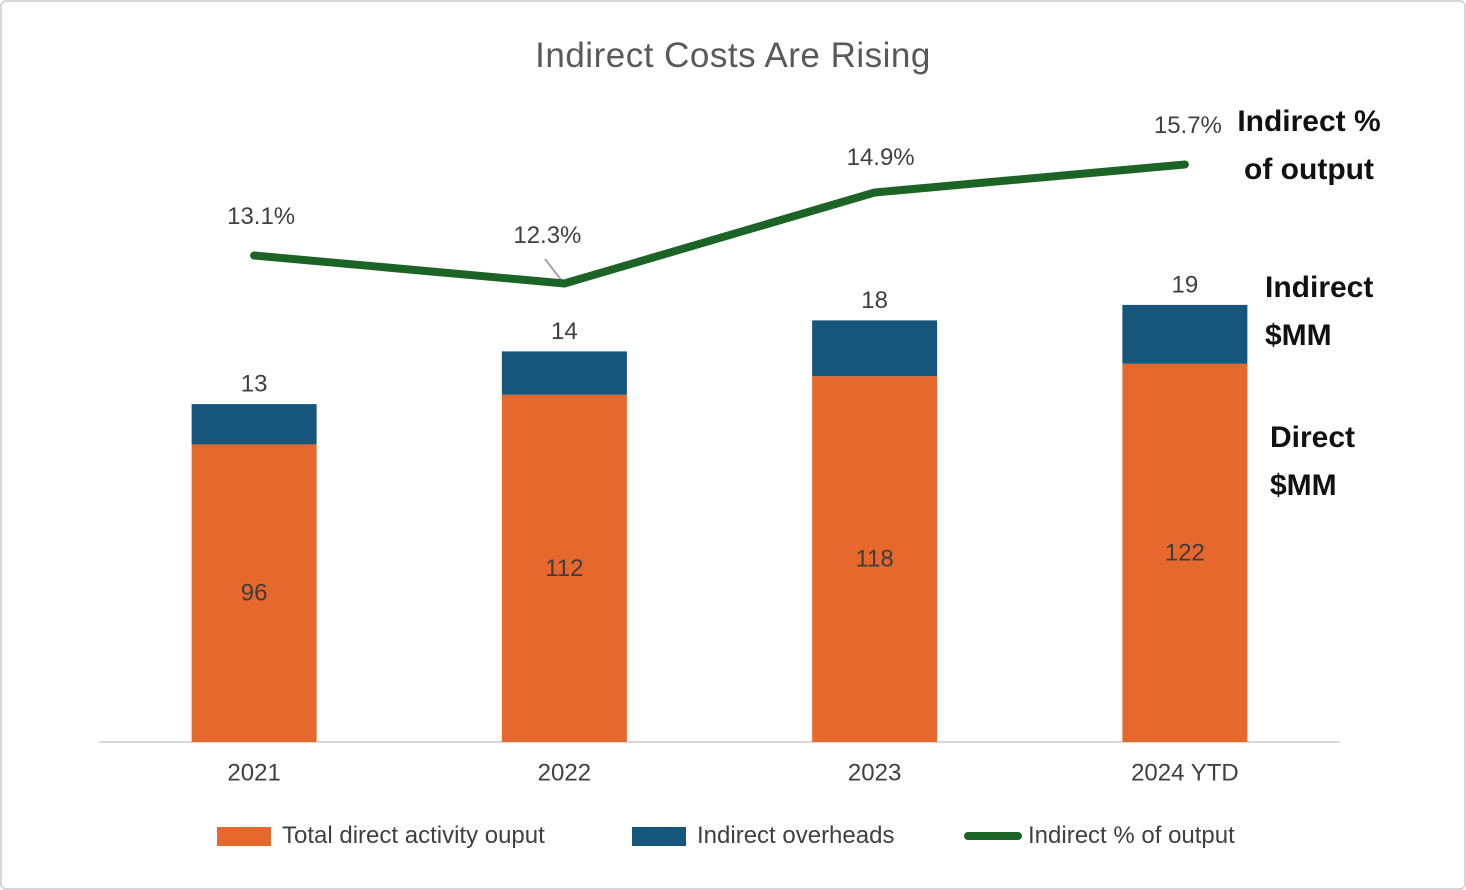 This screenshot has height=890, width=1466. I want to click on x-tick-2021: 2021, so click(253, 773).